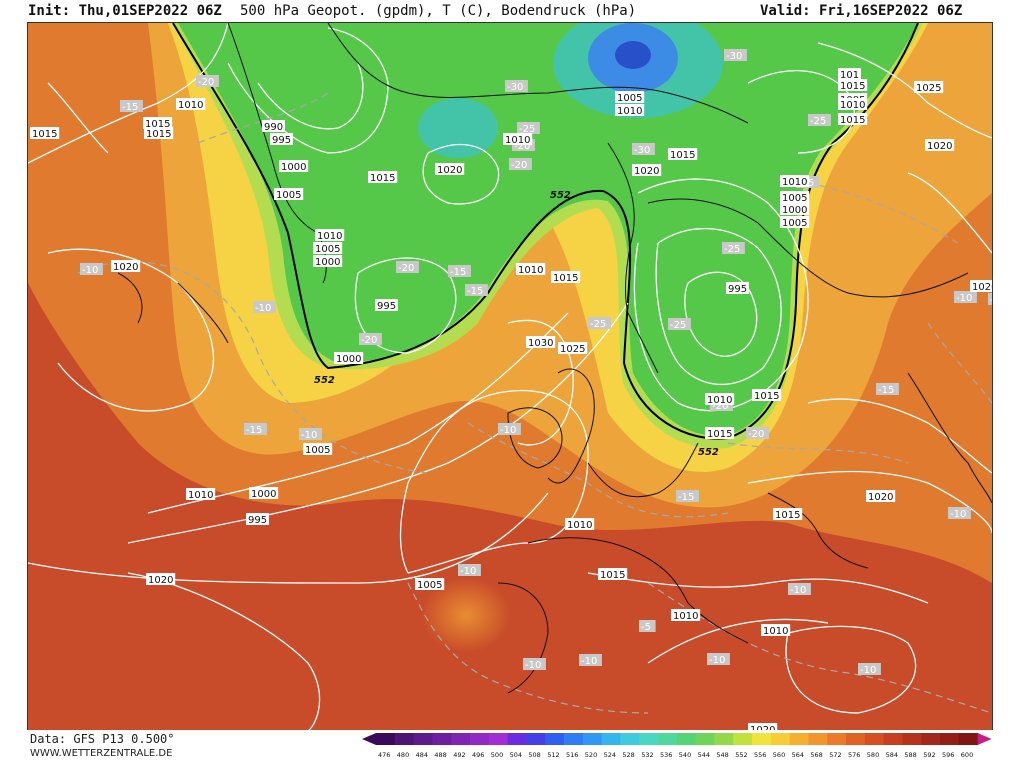 This screenshot has width=1017, height=768. I want to click on geopotential-label: 552, so click(324, 380).